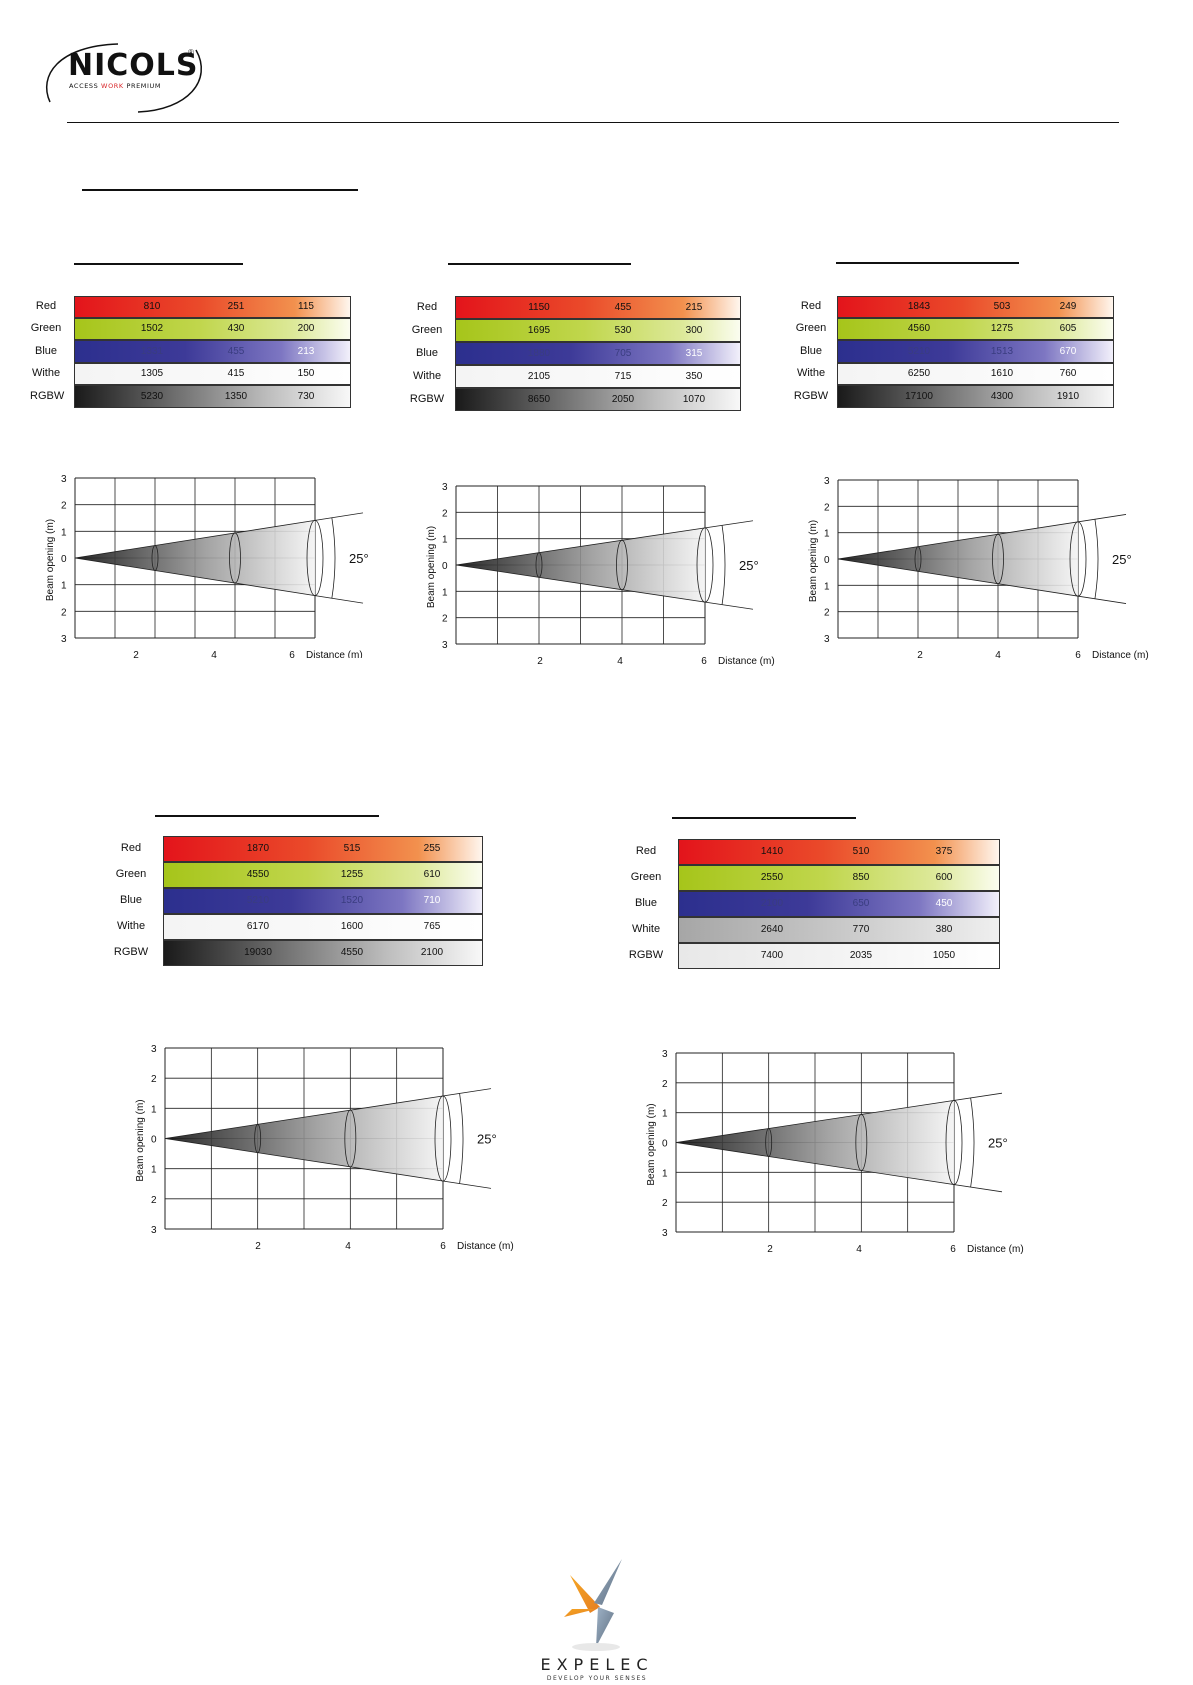  What do you see at coordinates (427, 329) in the screenshot?
I see `row-label: Green` at bounding box center [427, 329].